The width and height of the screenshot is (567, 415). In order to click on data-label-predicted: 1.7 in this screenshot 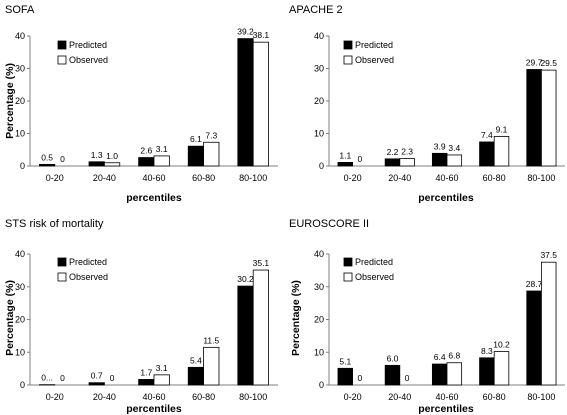, I will do `click(146, 372)`.